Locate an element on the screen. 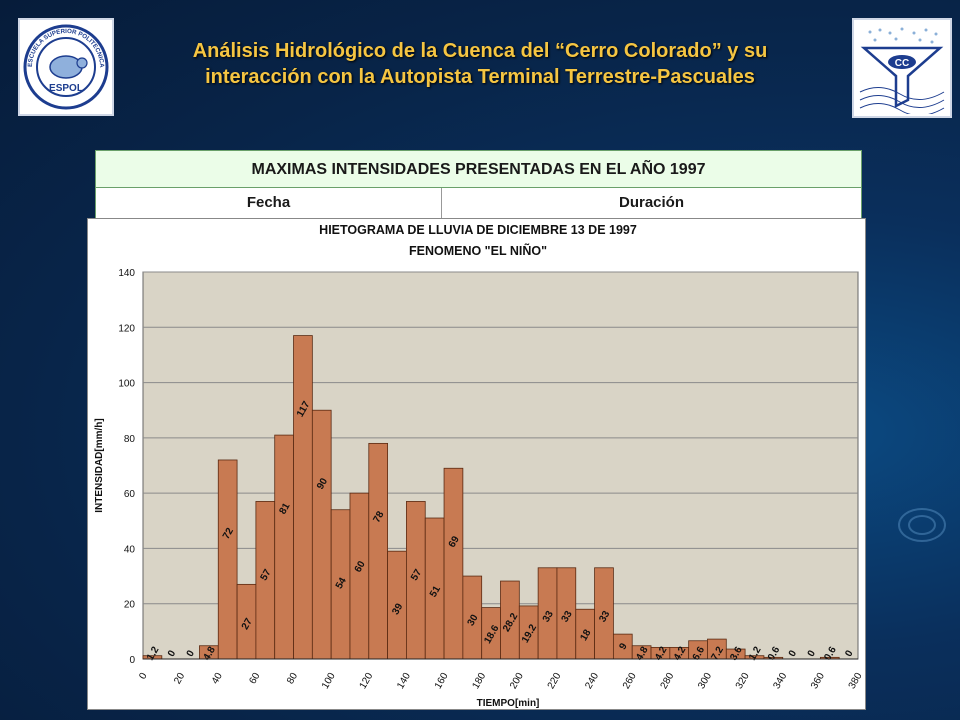  faculty-logo: CC is located at coordinates (902, 68).